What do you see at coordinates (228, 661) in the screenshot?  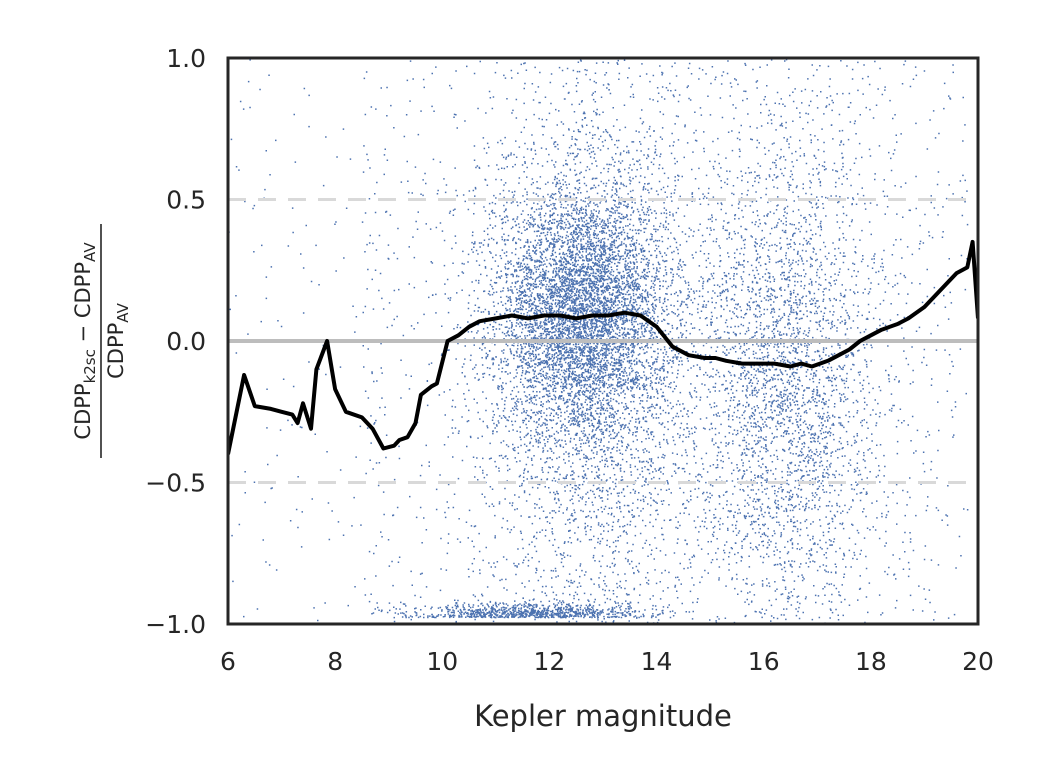 I see `x-tick-label: 6` at bounding box center [228, 661].